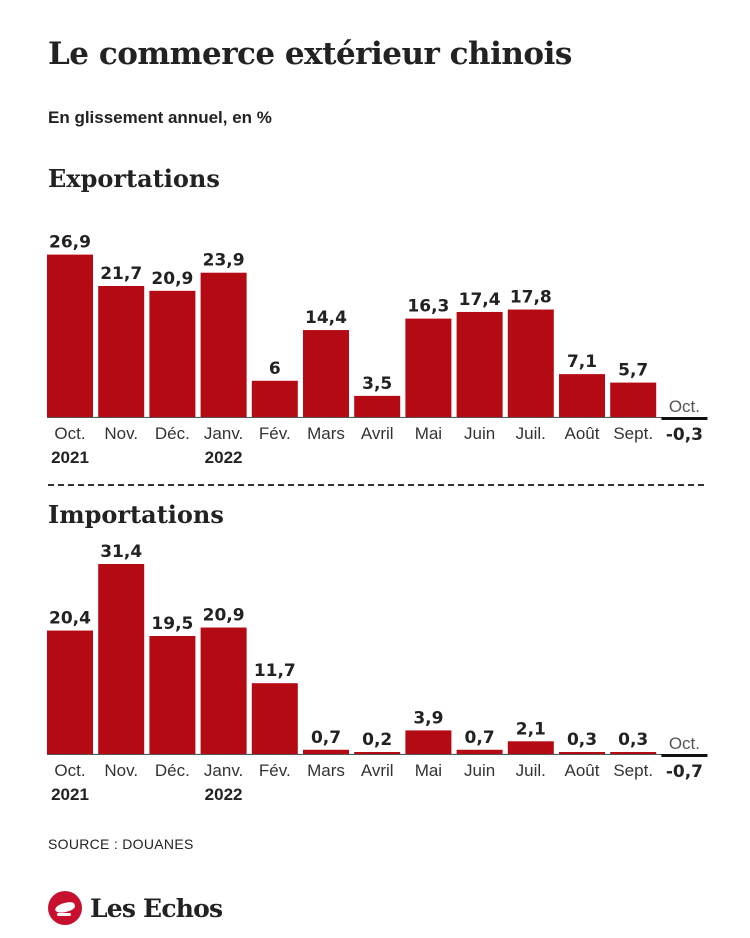 This screenshot has height=938, width=750. What do you see at coordinates (633, 371) in the screenshot?
I see `data-label-11: 5,7` at bounding box center [633, 371].